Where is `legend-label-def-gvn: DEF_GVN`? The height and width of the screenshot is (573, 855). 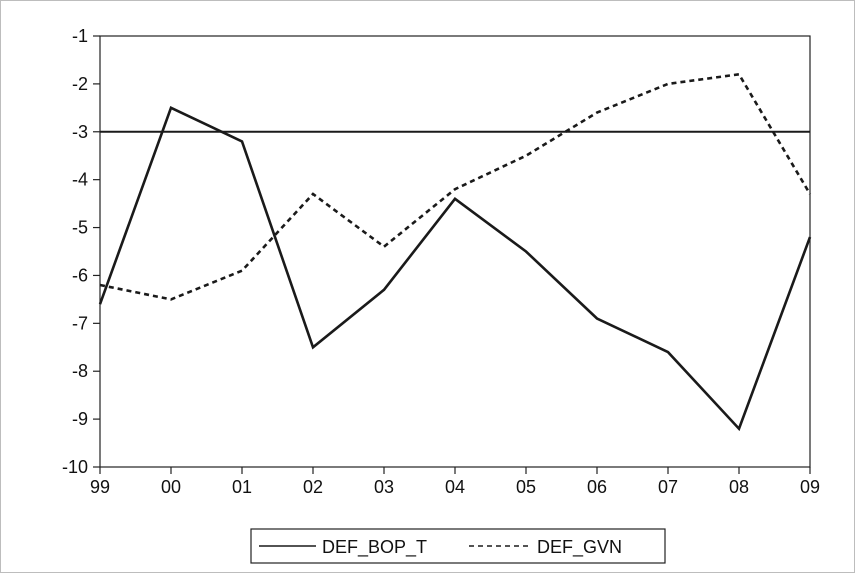 legend-label-def-gvn: DEF_GVN is located at coordinates (579, 547).